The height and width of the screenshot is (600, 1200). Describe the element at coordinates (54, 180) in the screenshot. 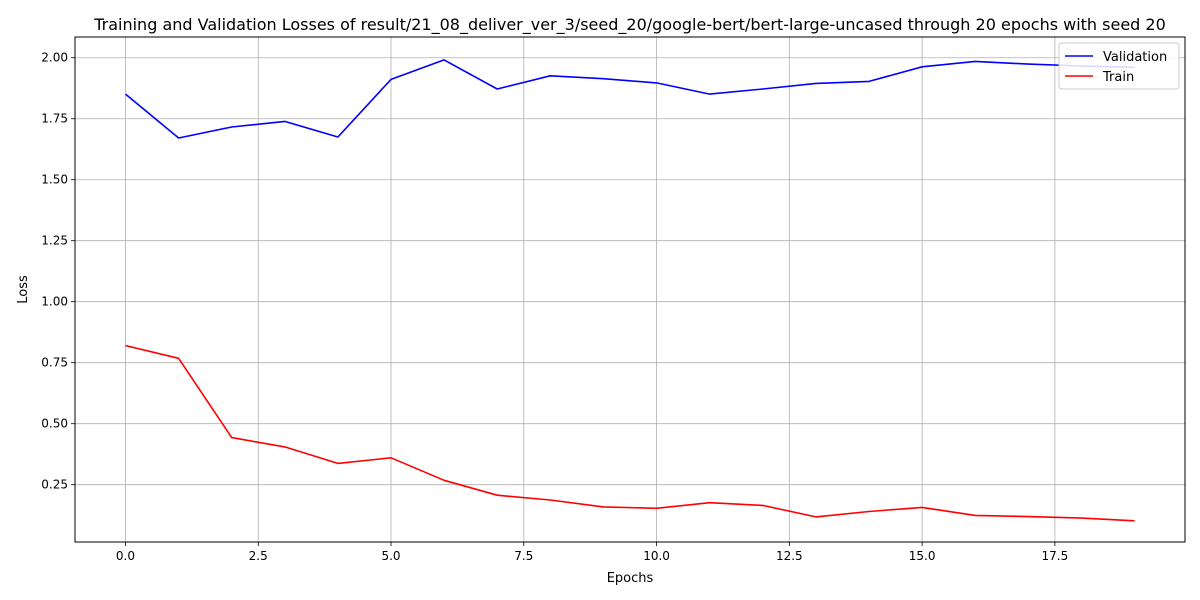

I see `y-tick-label: 1.50` at that location.